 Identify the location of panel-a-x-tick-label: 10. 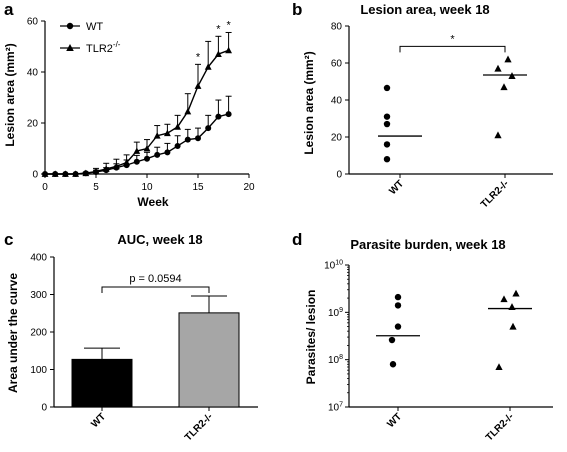
(147, 187).